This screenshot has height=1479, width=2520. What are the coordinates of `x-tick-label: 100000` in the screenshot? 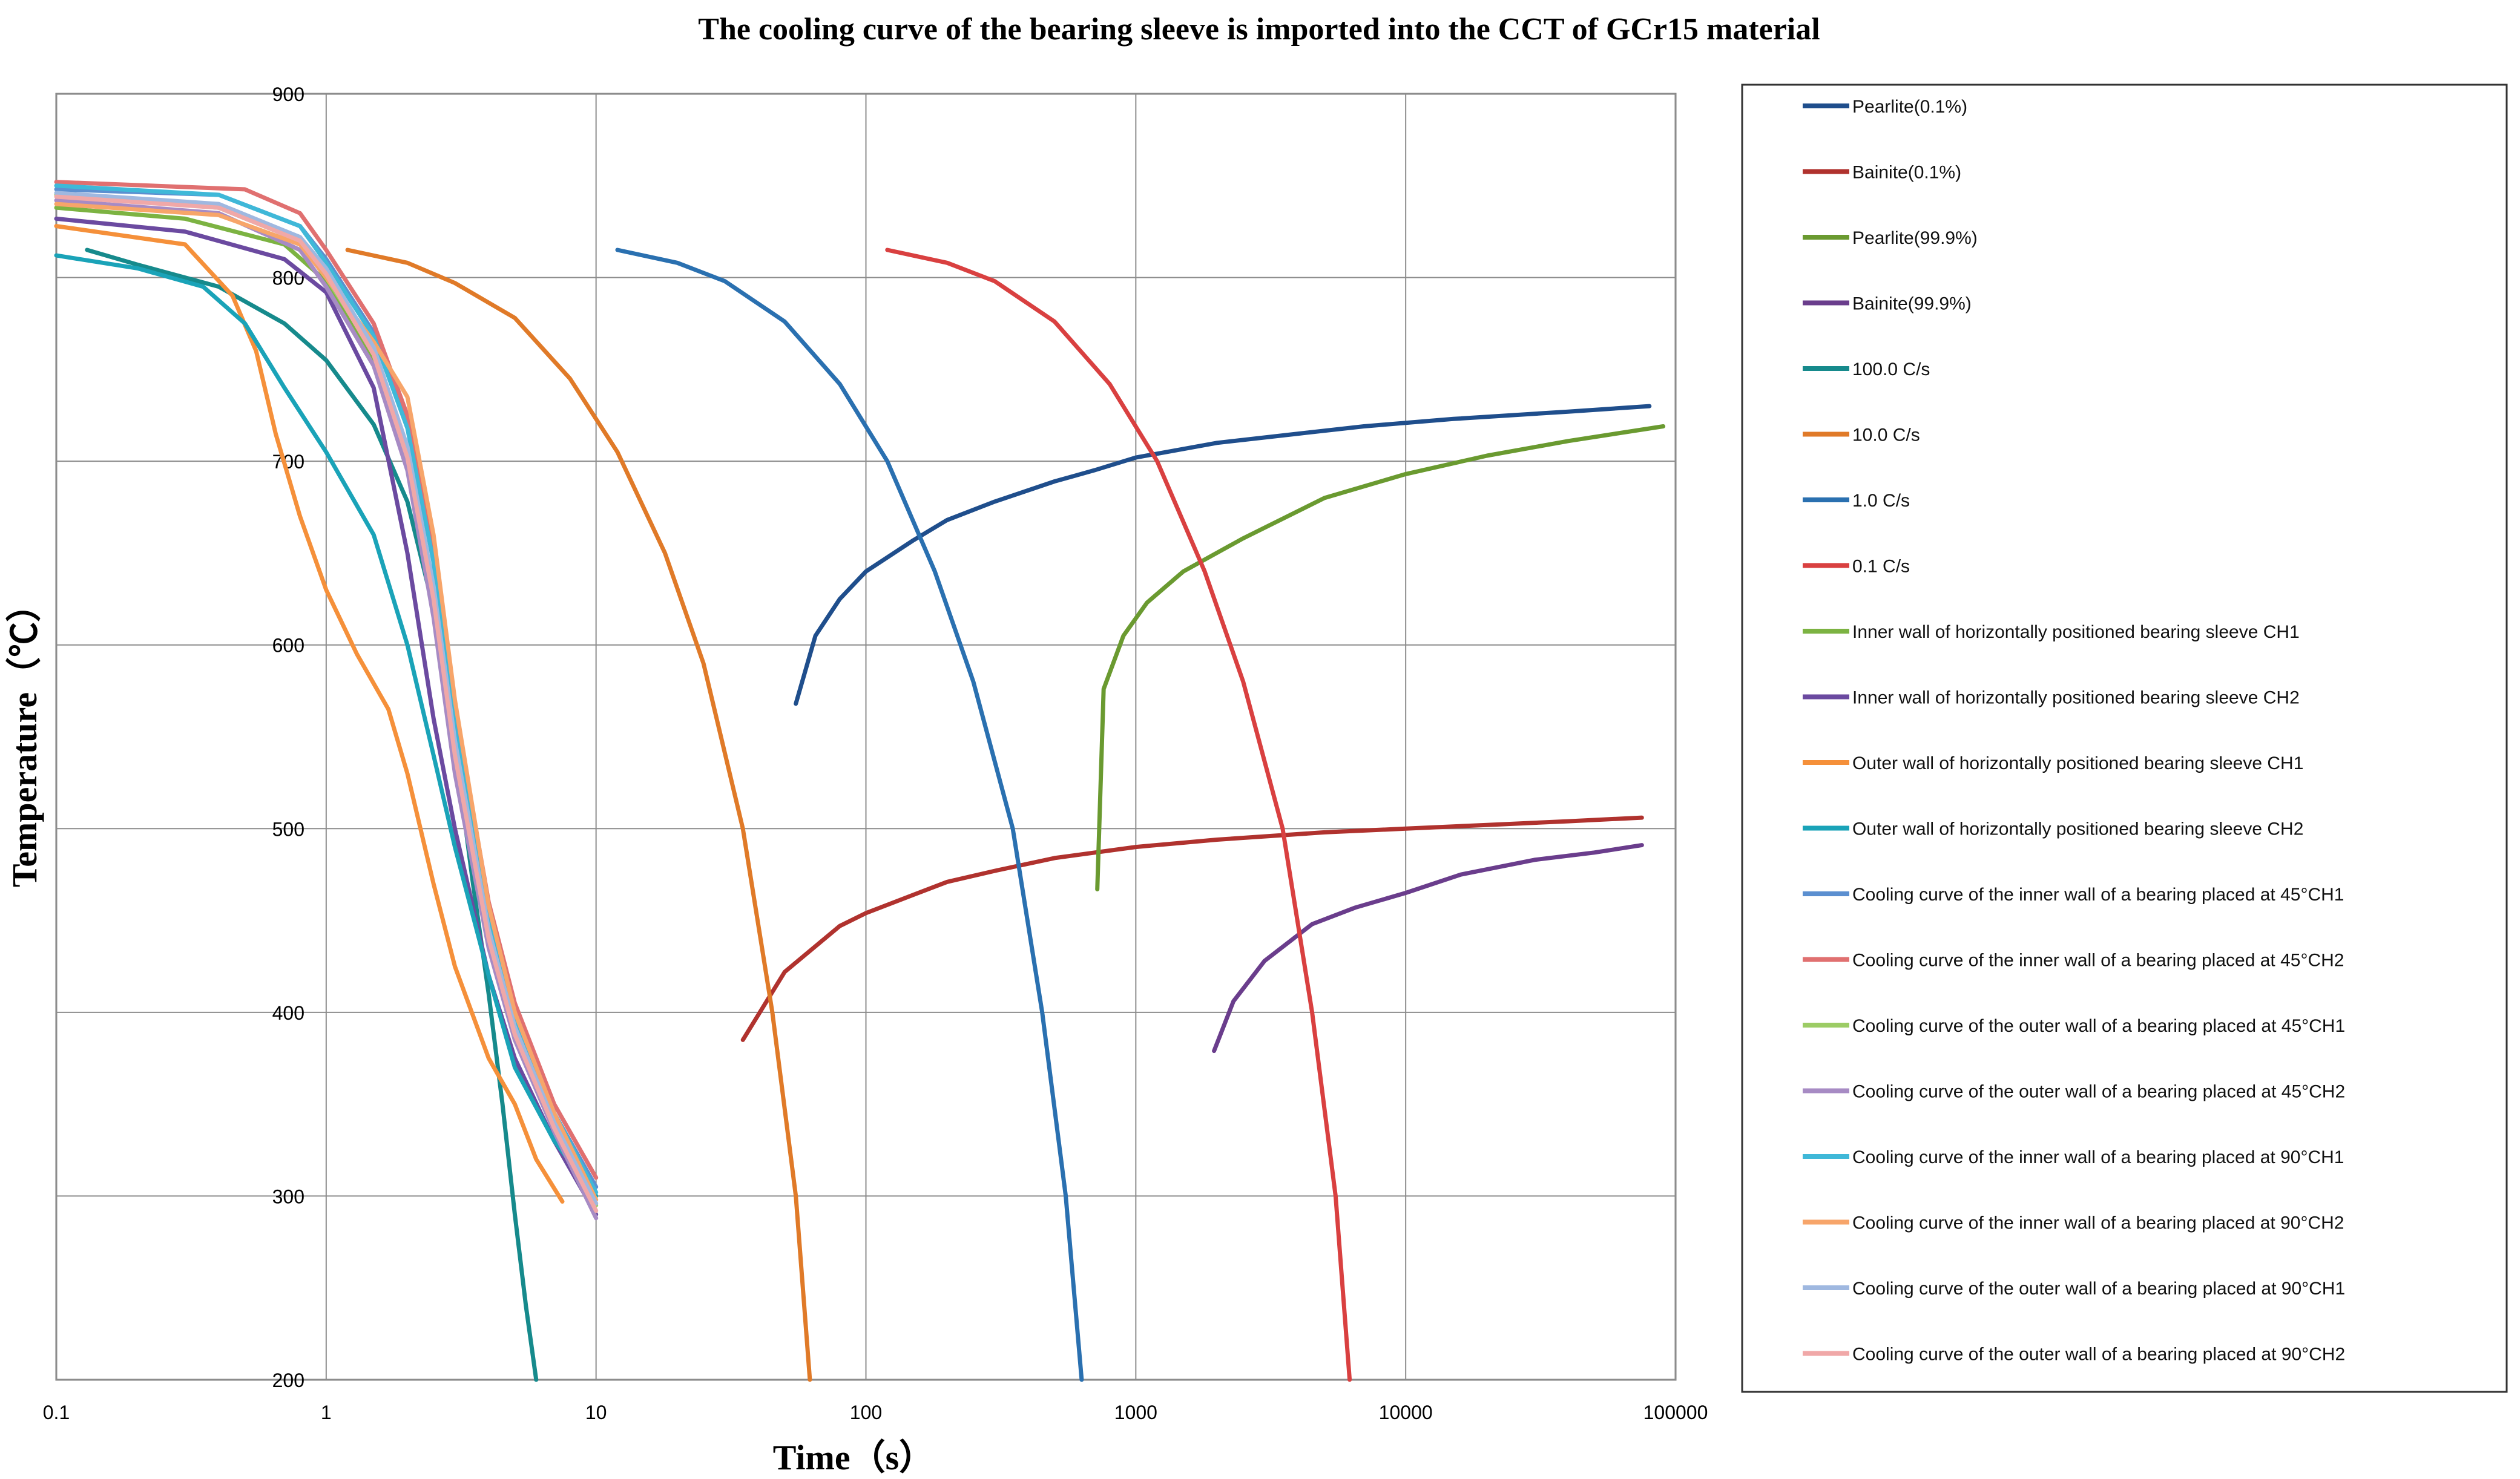 It's located at (1675, 1412).